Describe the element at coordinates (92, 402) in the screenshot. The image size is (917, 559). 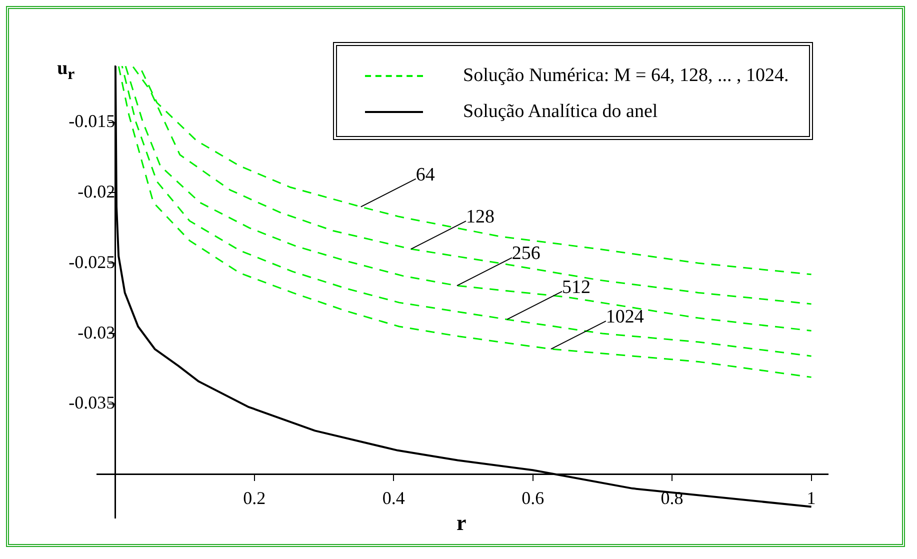
I see `y-tick-label: -0.035` at that location.